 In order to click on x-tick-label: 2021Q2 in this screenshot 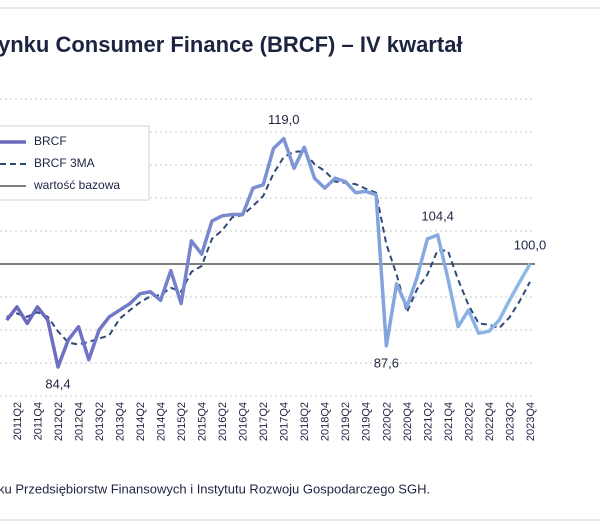, I will do `click(428, 421)`.